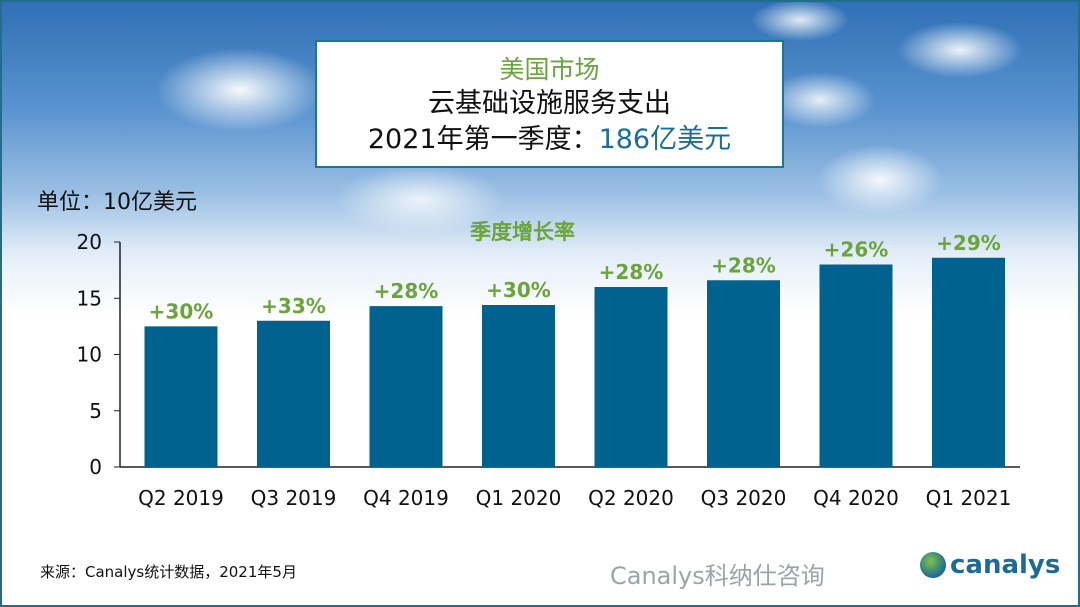  What do you see at coordinates (744, 498) in the screenshot?
I see `x-tick-label: Q3 2020` at bounding box center [744, 498].